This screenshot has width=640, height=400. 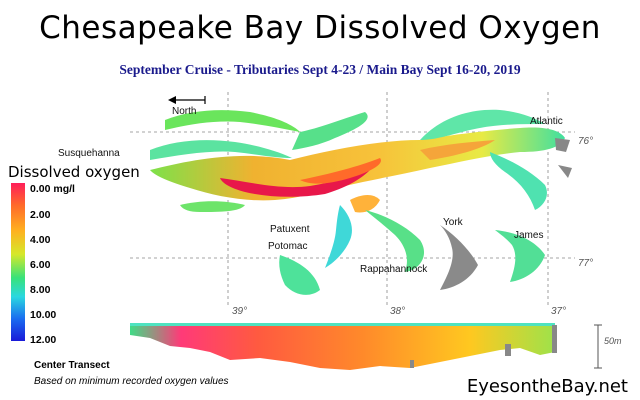 What do you see at coordinates (187, 100) in the screenshot?
I see `north-arrow-icon` at bounding box center [187, 100].